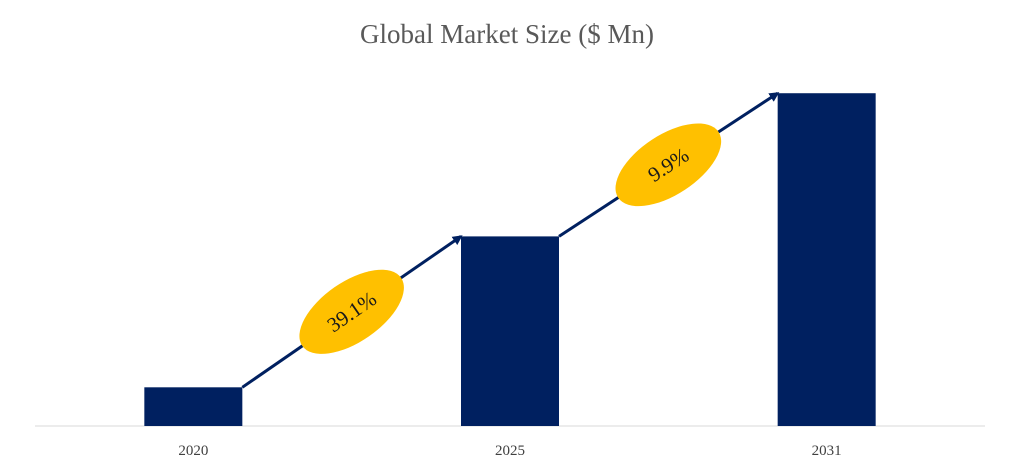  What do you see at coordinates (827, 451) in the screenshot?
I see `x-tick-label-2031: 2031` at bounding box center [827, 451].